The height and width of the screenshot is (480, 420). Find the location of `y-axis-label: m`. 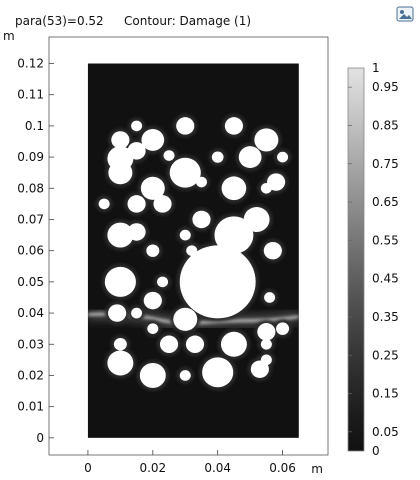

y-axis-label: m is located at coordinates (9, 36).